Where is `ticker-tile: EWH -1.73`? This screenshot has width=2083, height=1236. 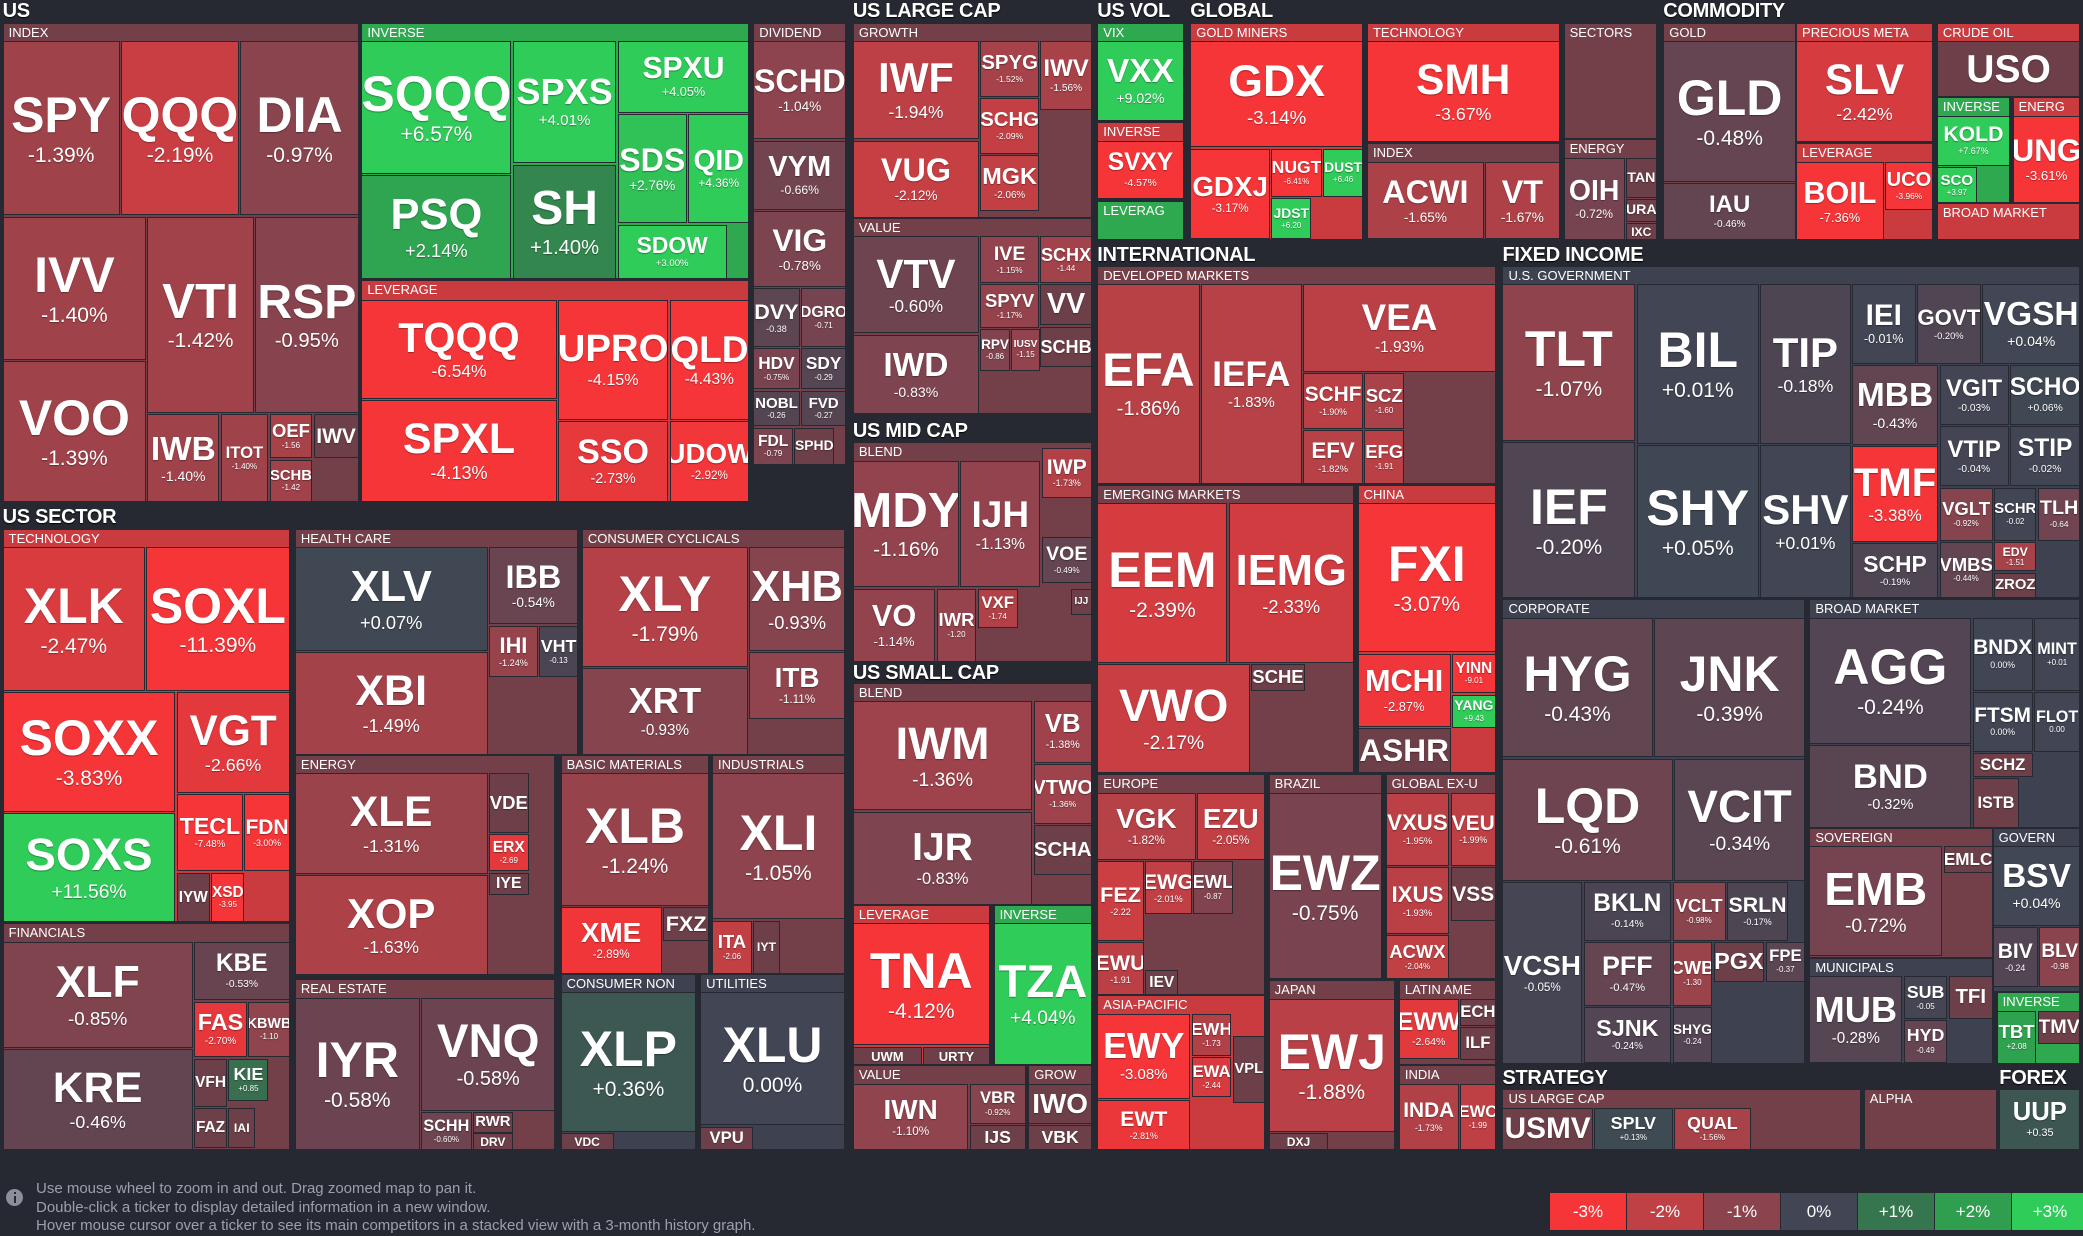
ticker-tile: EWH -1.73 is located at coordinates (1211, 1035).